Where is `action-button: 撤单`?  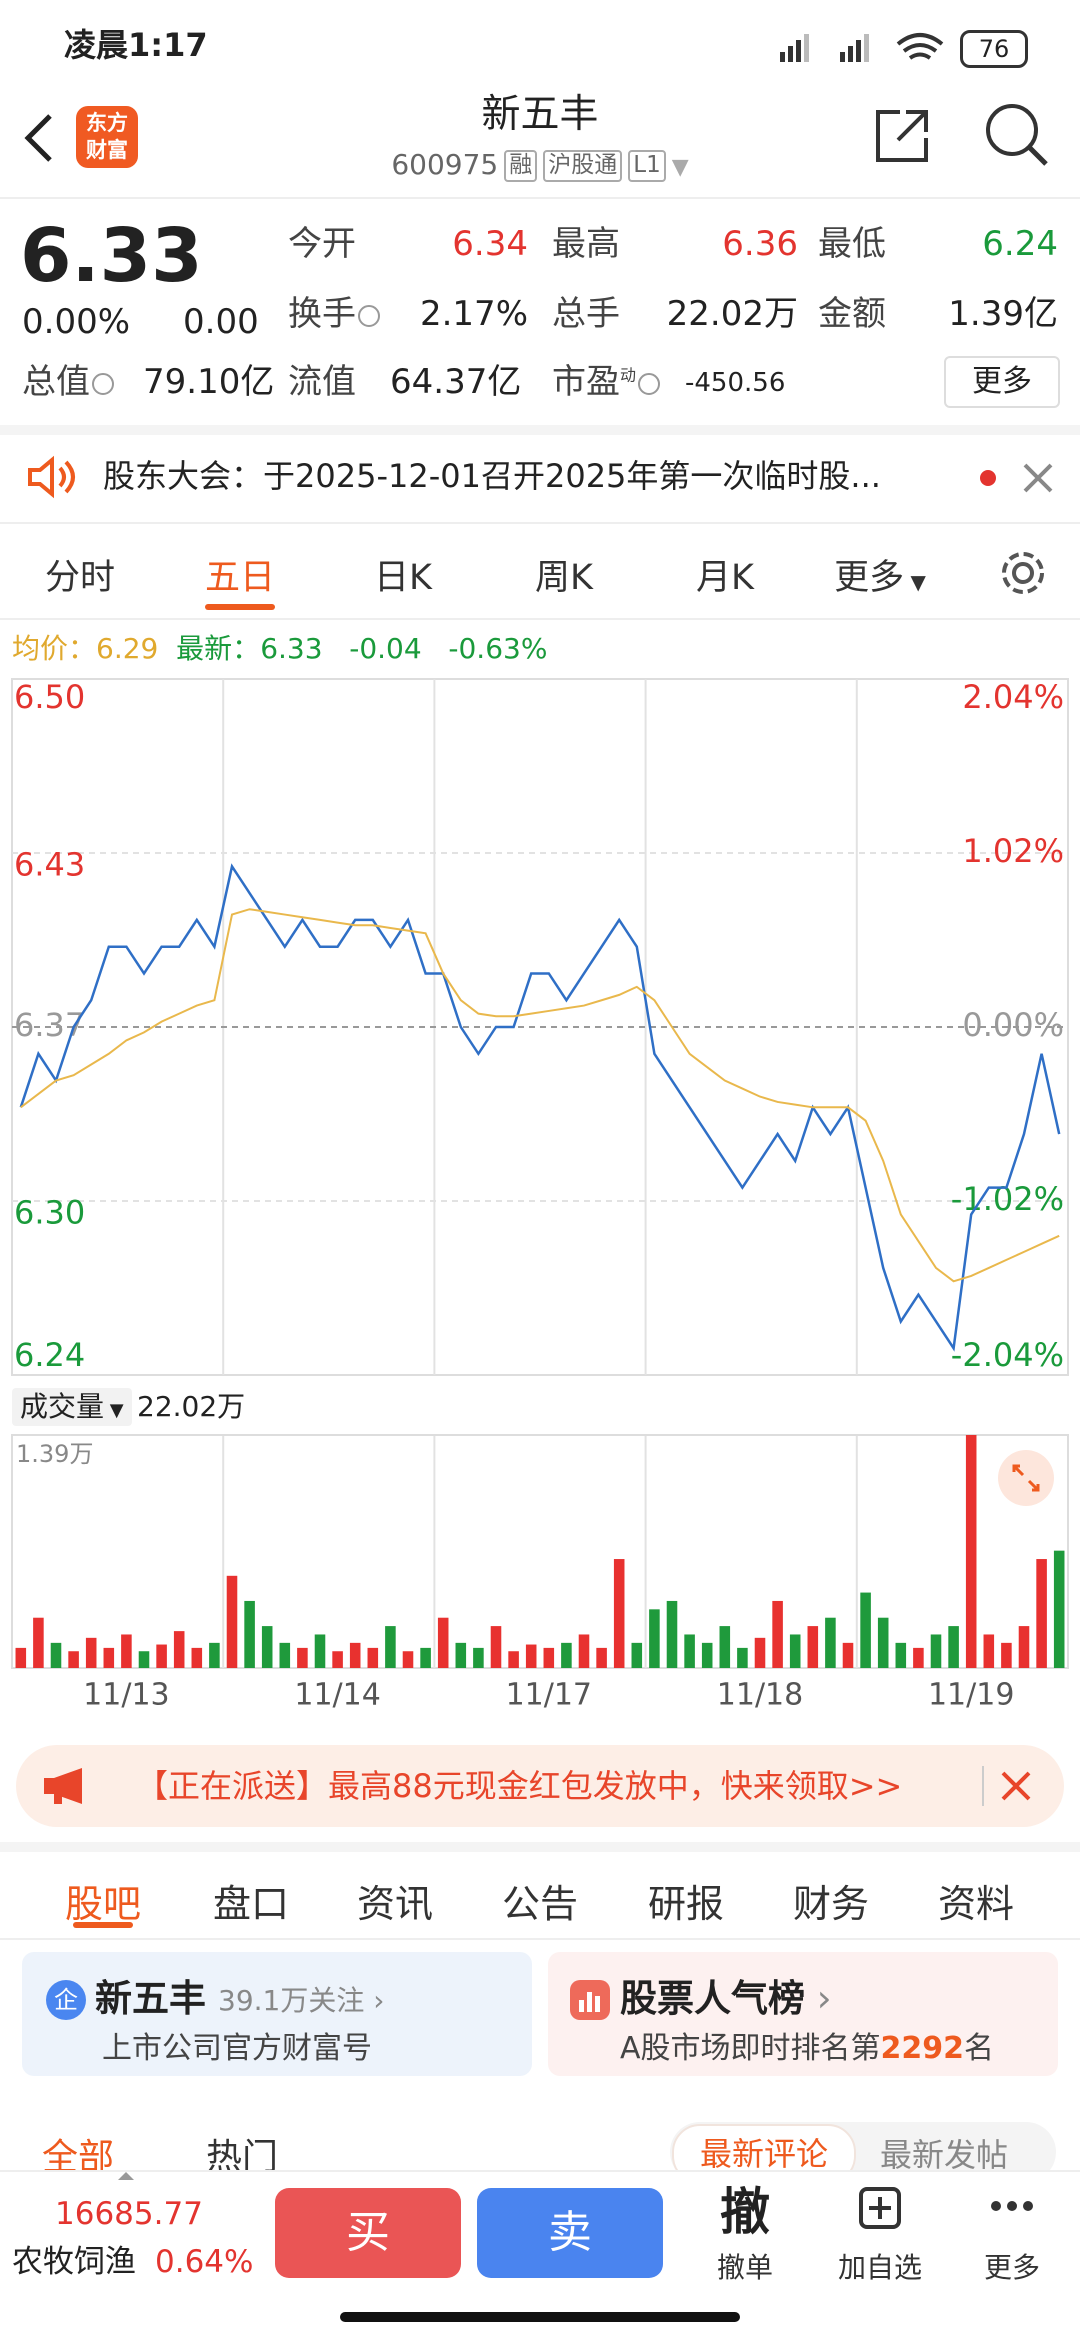
action-button: 撤单 is located at coordinates (745, 2267).